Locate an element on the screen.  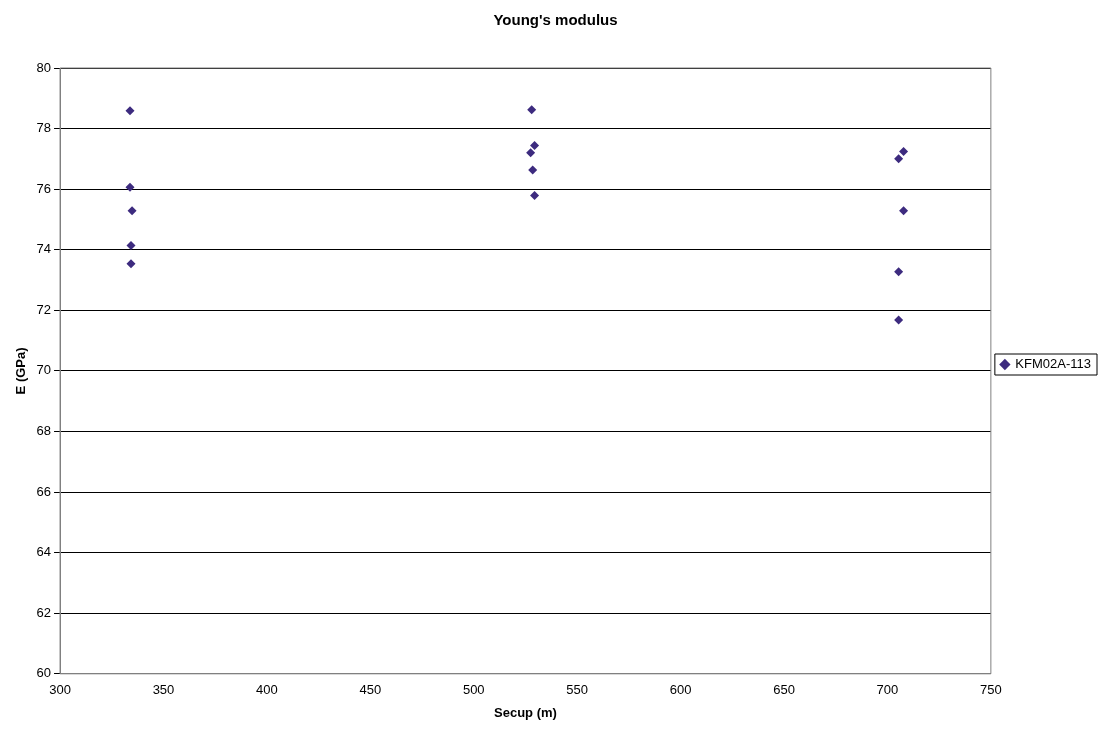
x-tick-label: 400 is located at coordinates (267, 690).